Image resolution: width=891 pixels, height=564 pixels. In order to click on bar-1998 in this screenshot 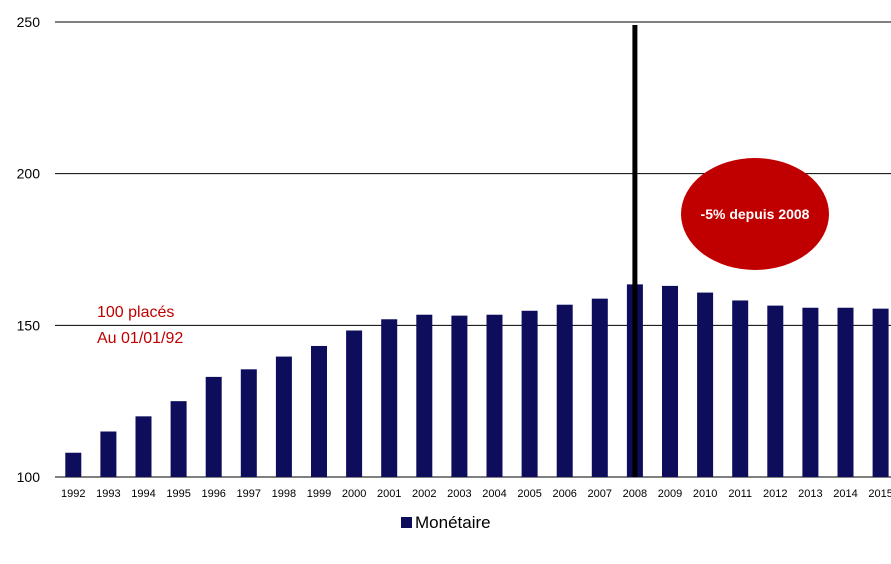, I will do `click(283, 416)`.